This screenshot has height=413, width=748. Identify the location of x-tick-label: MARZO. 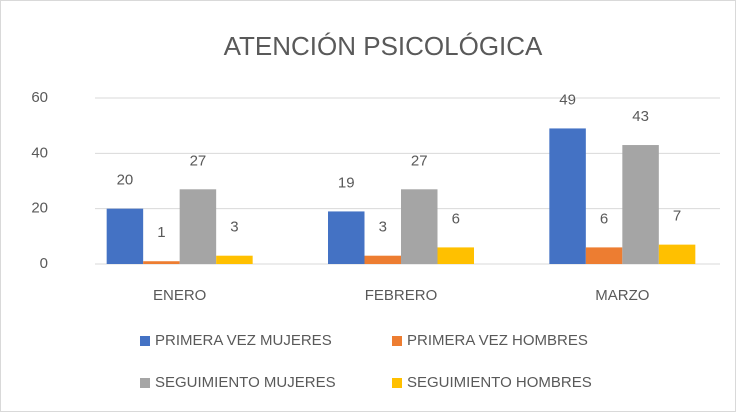
(622, 295).